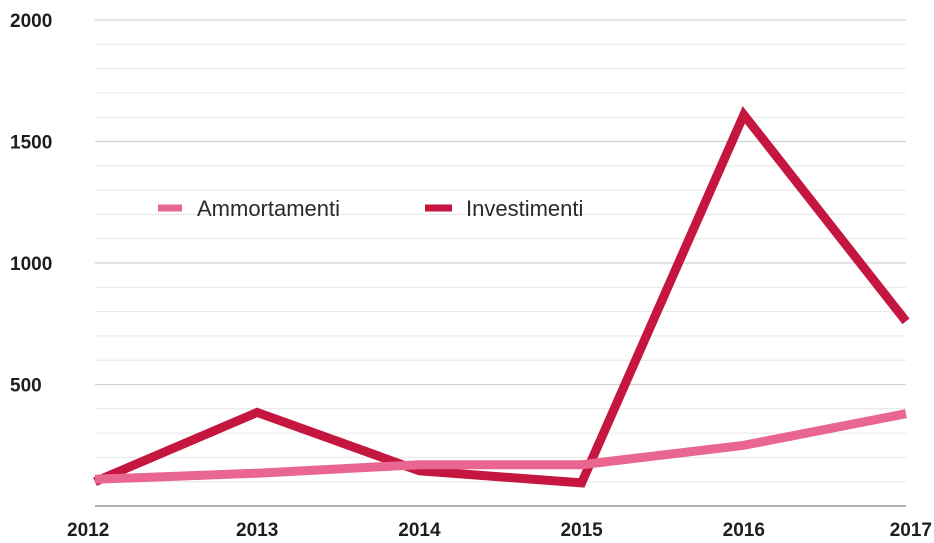  I want to click on legend-label-ammortamenti: Ammortamenti, so click(268, 208).